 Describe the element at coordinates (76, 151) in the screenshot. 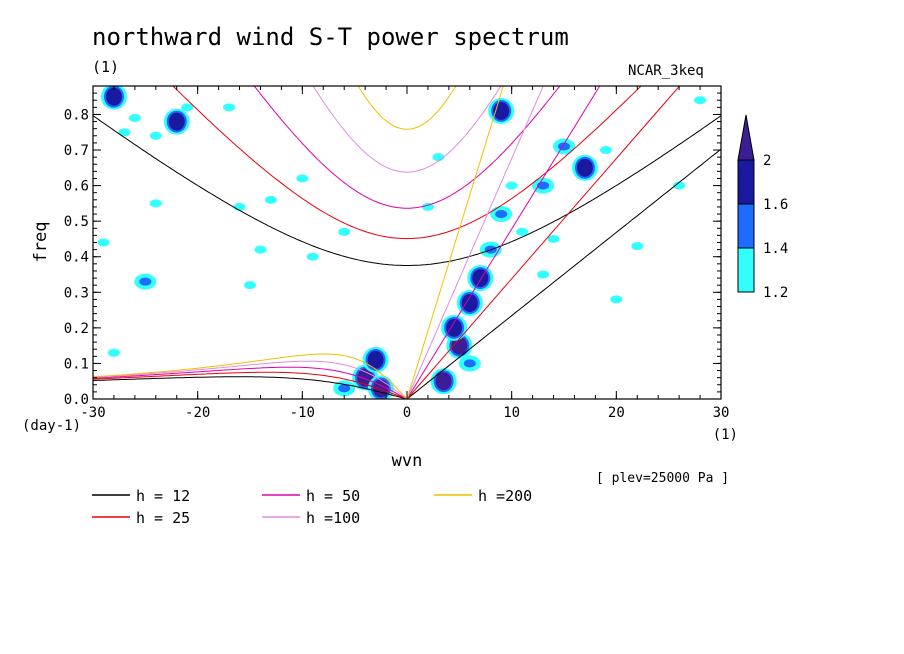

I see `y-tick-label: 0.7` at that location.